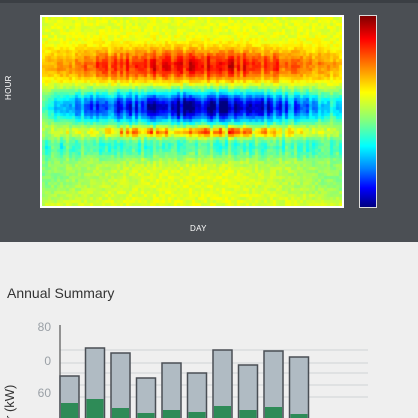 The image size is (418, 418). Describe the element at coordinates (209, 1) in the screenshot. I see `panel-divider` at that location.